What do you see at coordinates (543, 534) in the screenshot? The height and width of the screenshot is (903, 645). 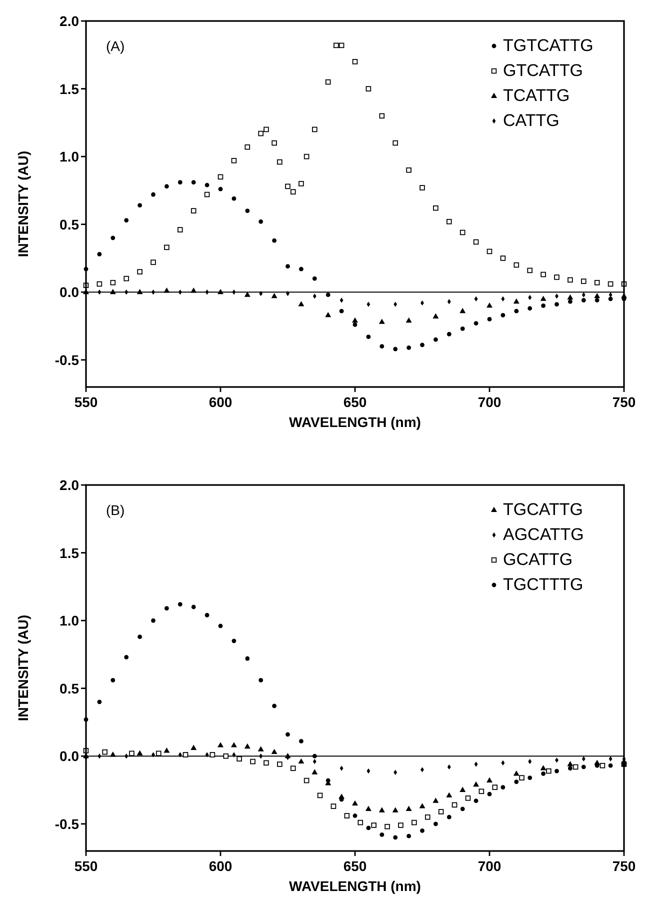 I see `legend-label: AGCATTG` at bounding box center [543, 534].